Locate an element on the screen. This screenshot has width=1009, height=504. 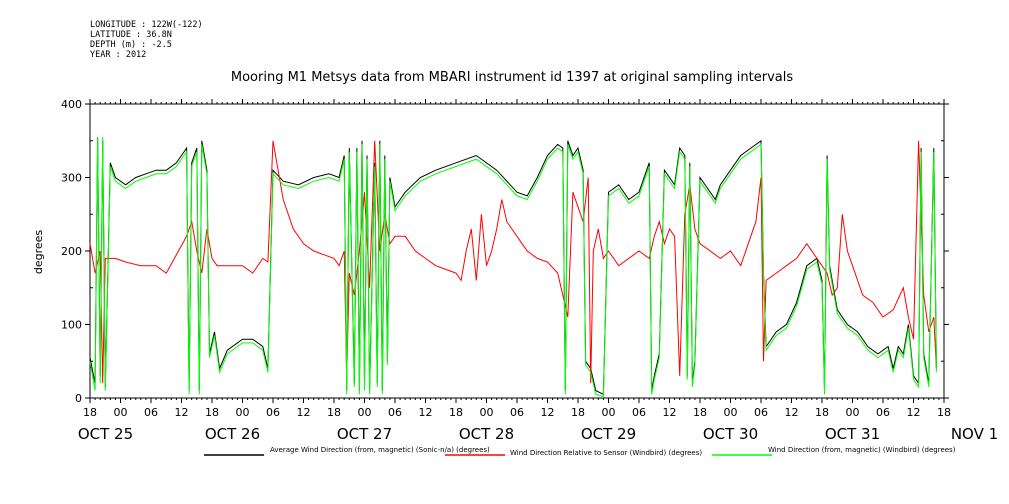
date-label-5: OCT 30 is located at coordinates (730, 434).